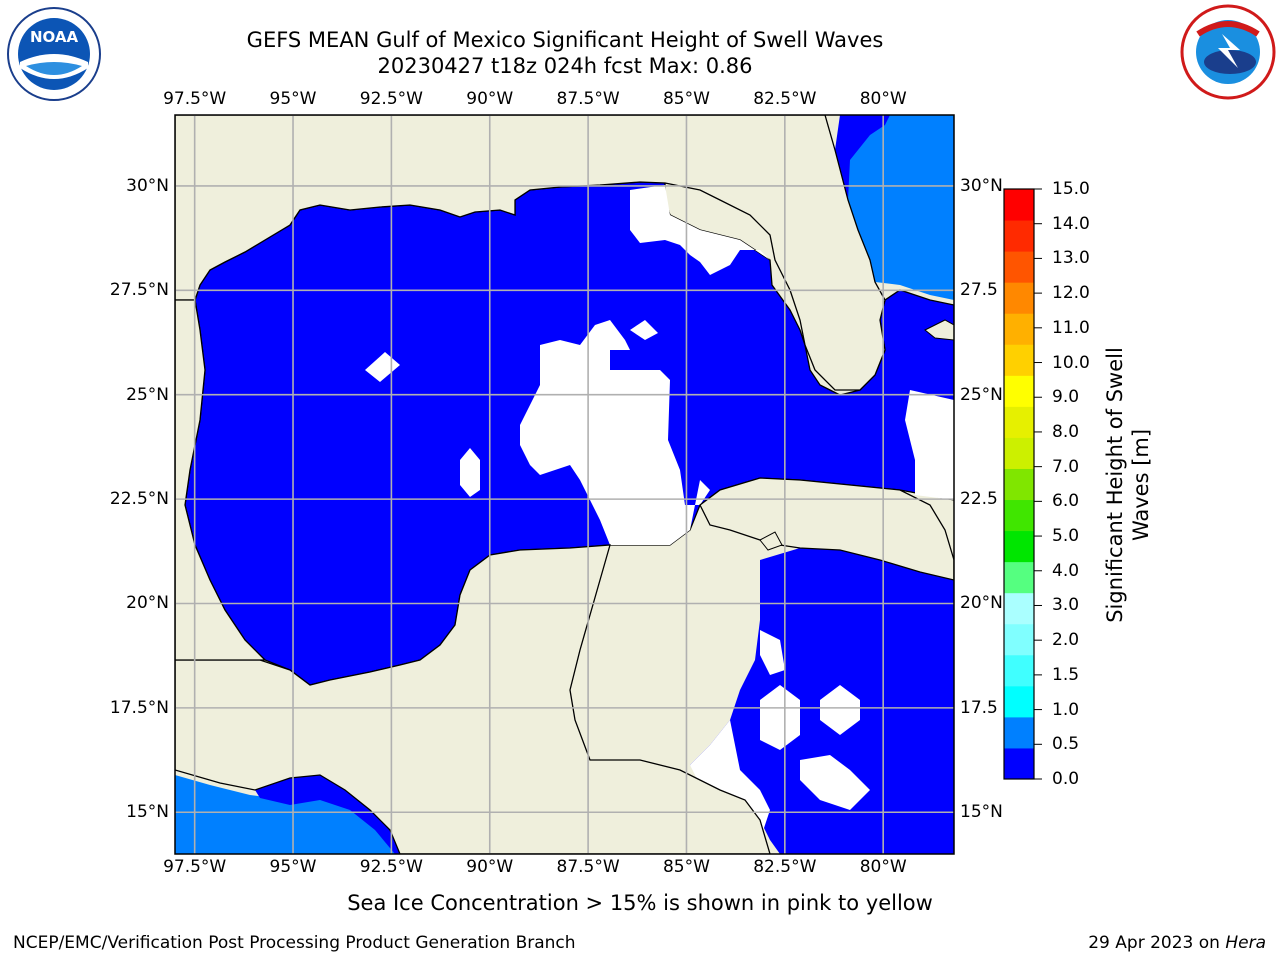  I want to click on colorbar-label: Significant Height of Swell Waves [m], so click(1128, 485).